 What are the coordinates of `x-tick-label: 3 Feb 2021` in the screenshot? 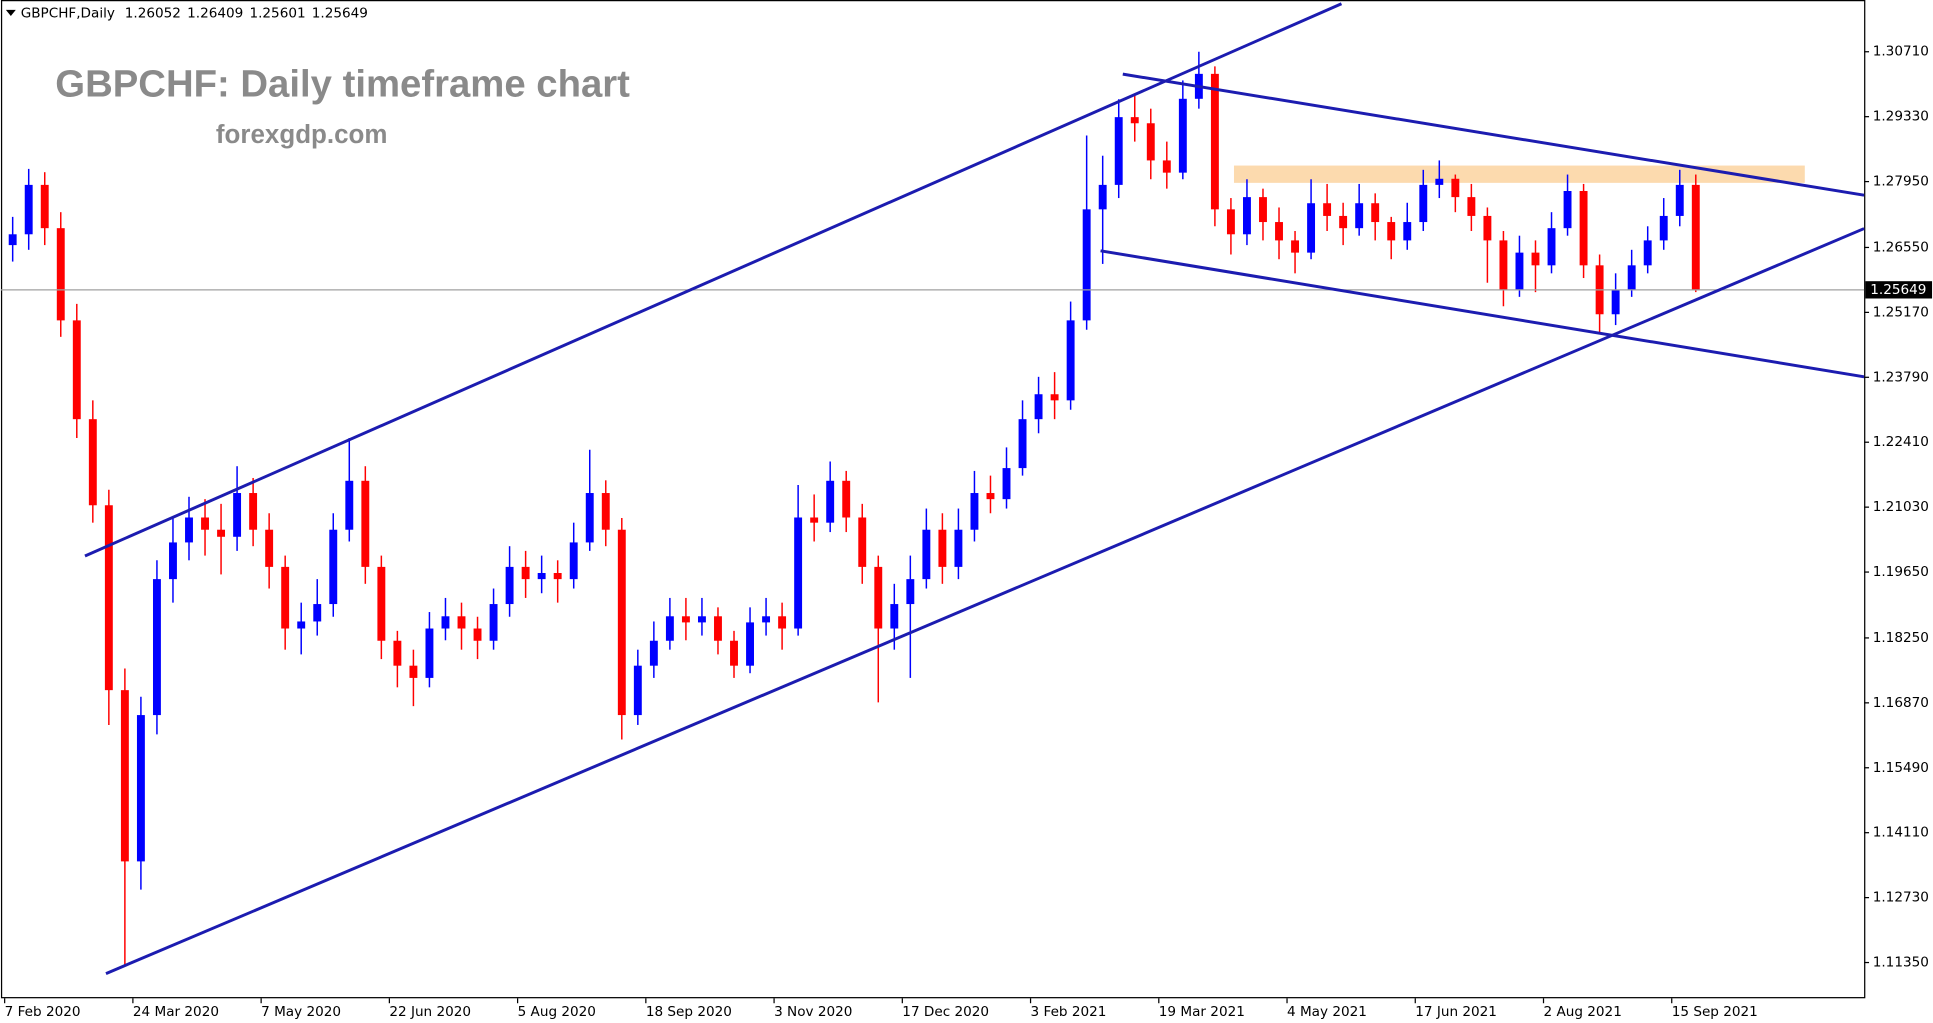 It's located at (1069, 1012).